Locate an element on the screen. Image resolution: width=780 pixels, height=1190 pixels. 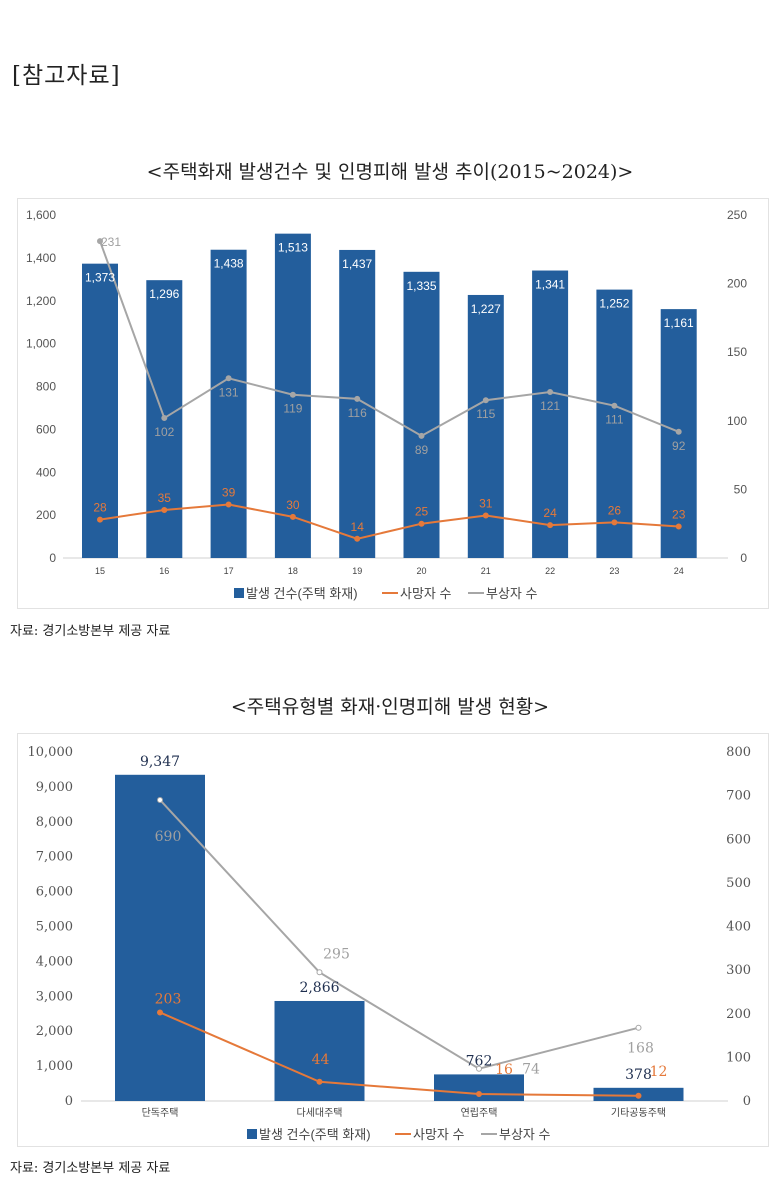
header: [참고자료] is located at coordinates (66, 76).